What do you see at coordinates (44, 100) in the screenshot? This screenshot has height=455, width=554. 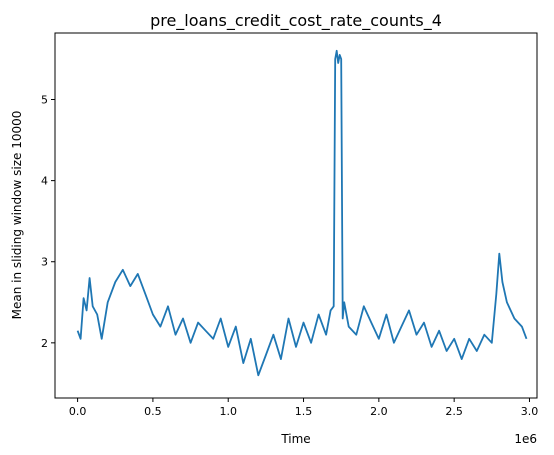 I see `y-tick-label: 5` at bounding box center [44, 100].